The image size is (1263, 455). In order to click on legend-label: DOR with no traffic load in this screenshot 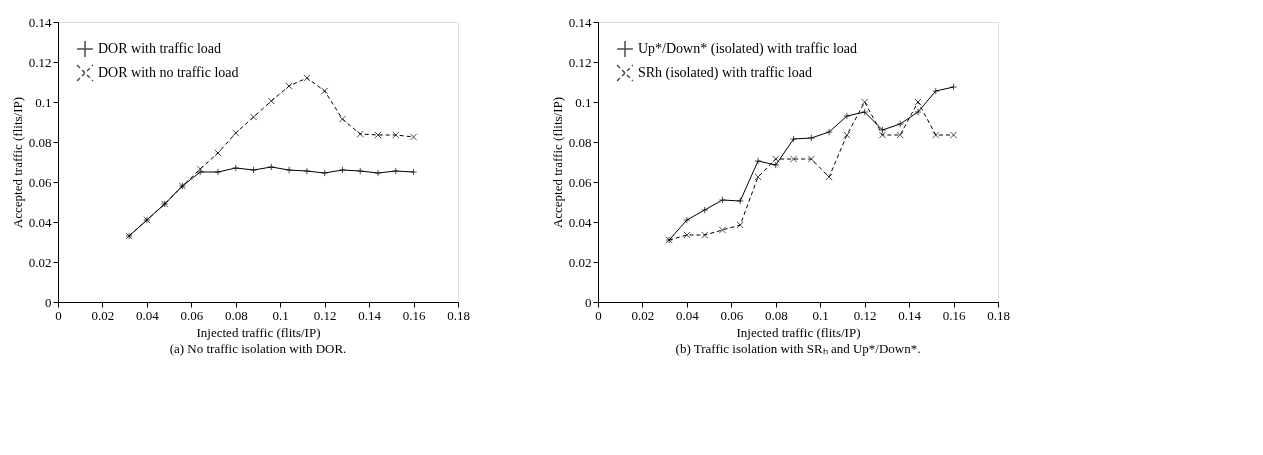, I will do `click(168, 72)`.